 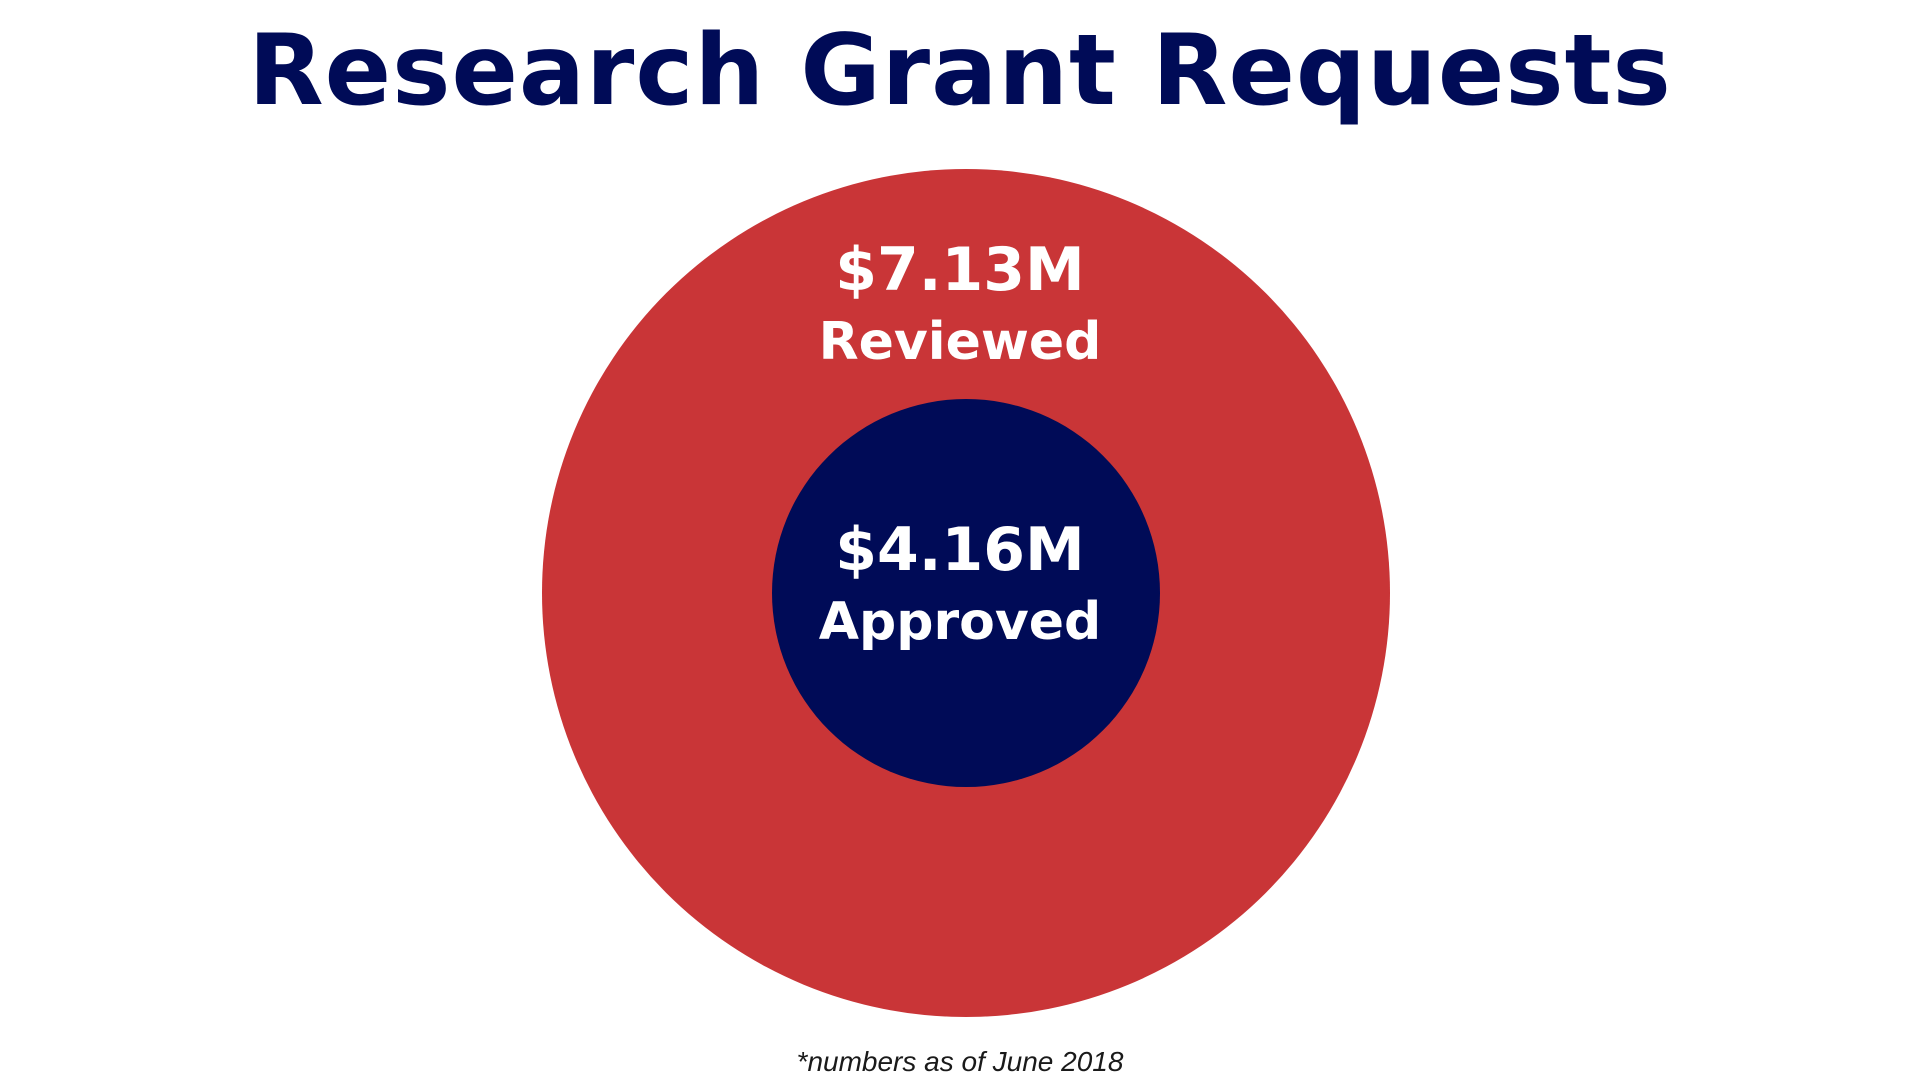 I want to click on reviewed-value-label: $7.13M, so click(x=960, y=270).